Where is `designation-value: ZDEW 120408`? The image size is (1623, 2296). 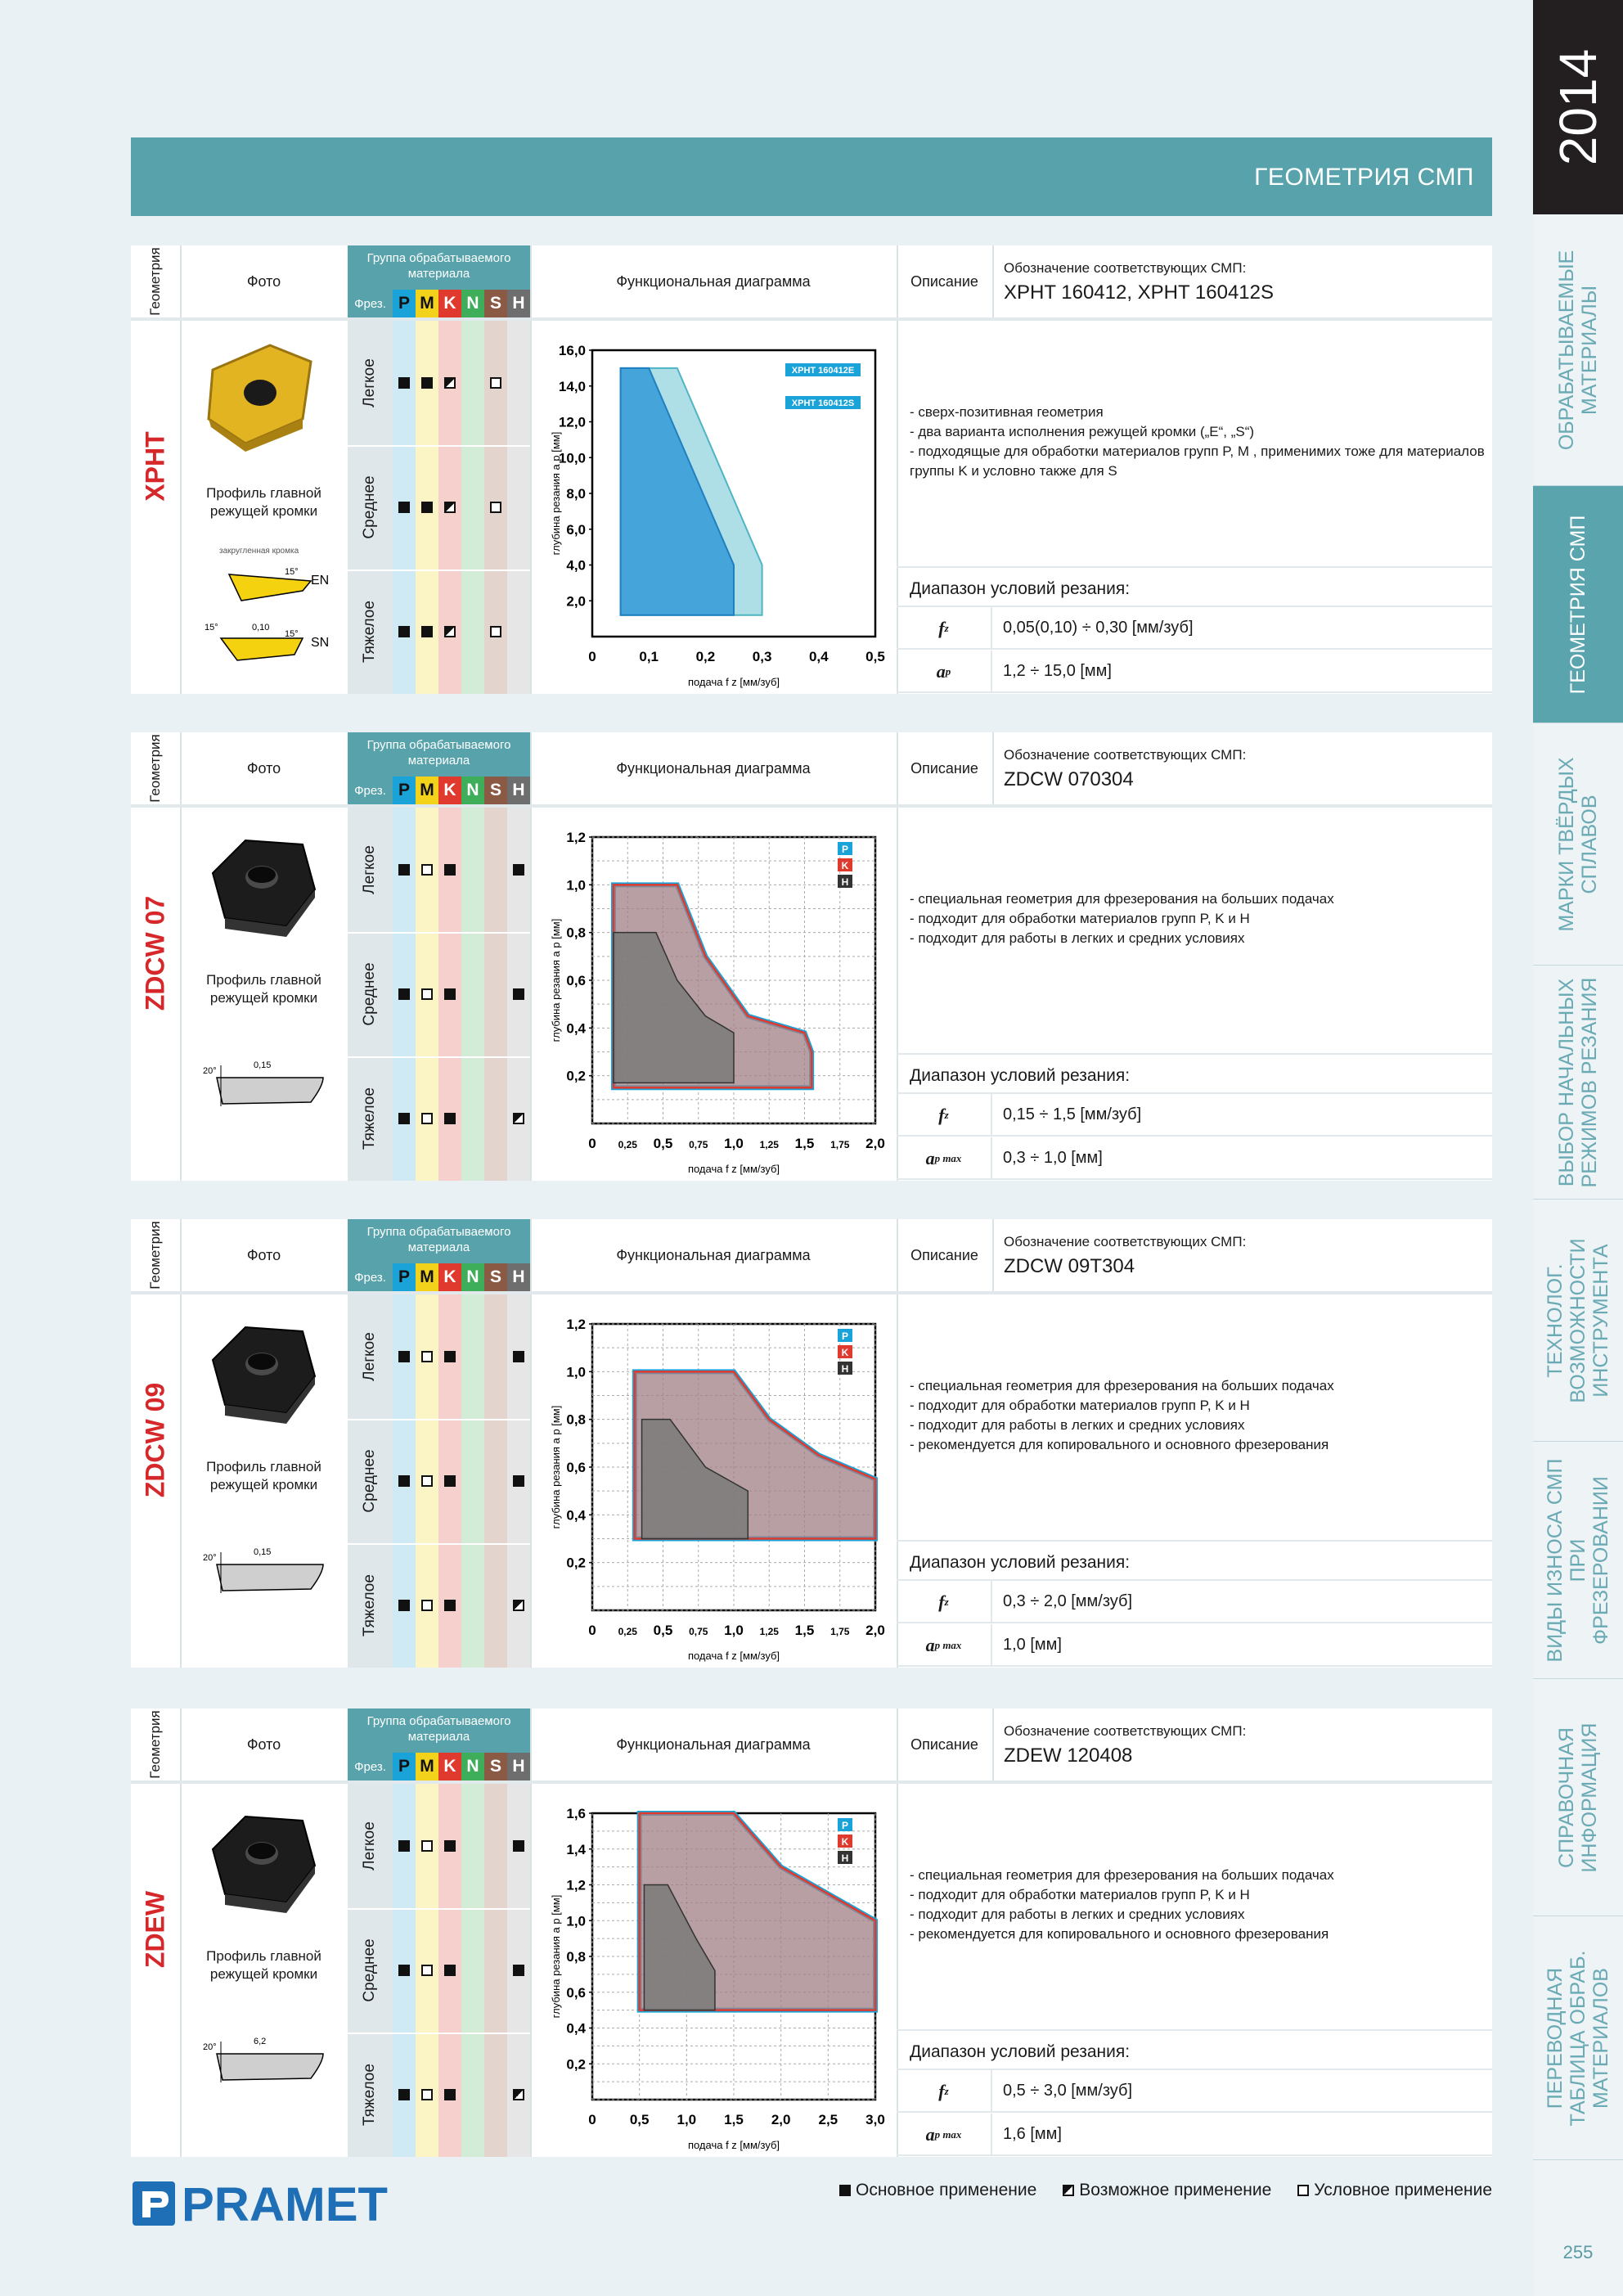
designation-value: ZDEW 120408 is located at coordinates (1068, 1756).